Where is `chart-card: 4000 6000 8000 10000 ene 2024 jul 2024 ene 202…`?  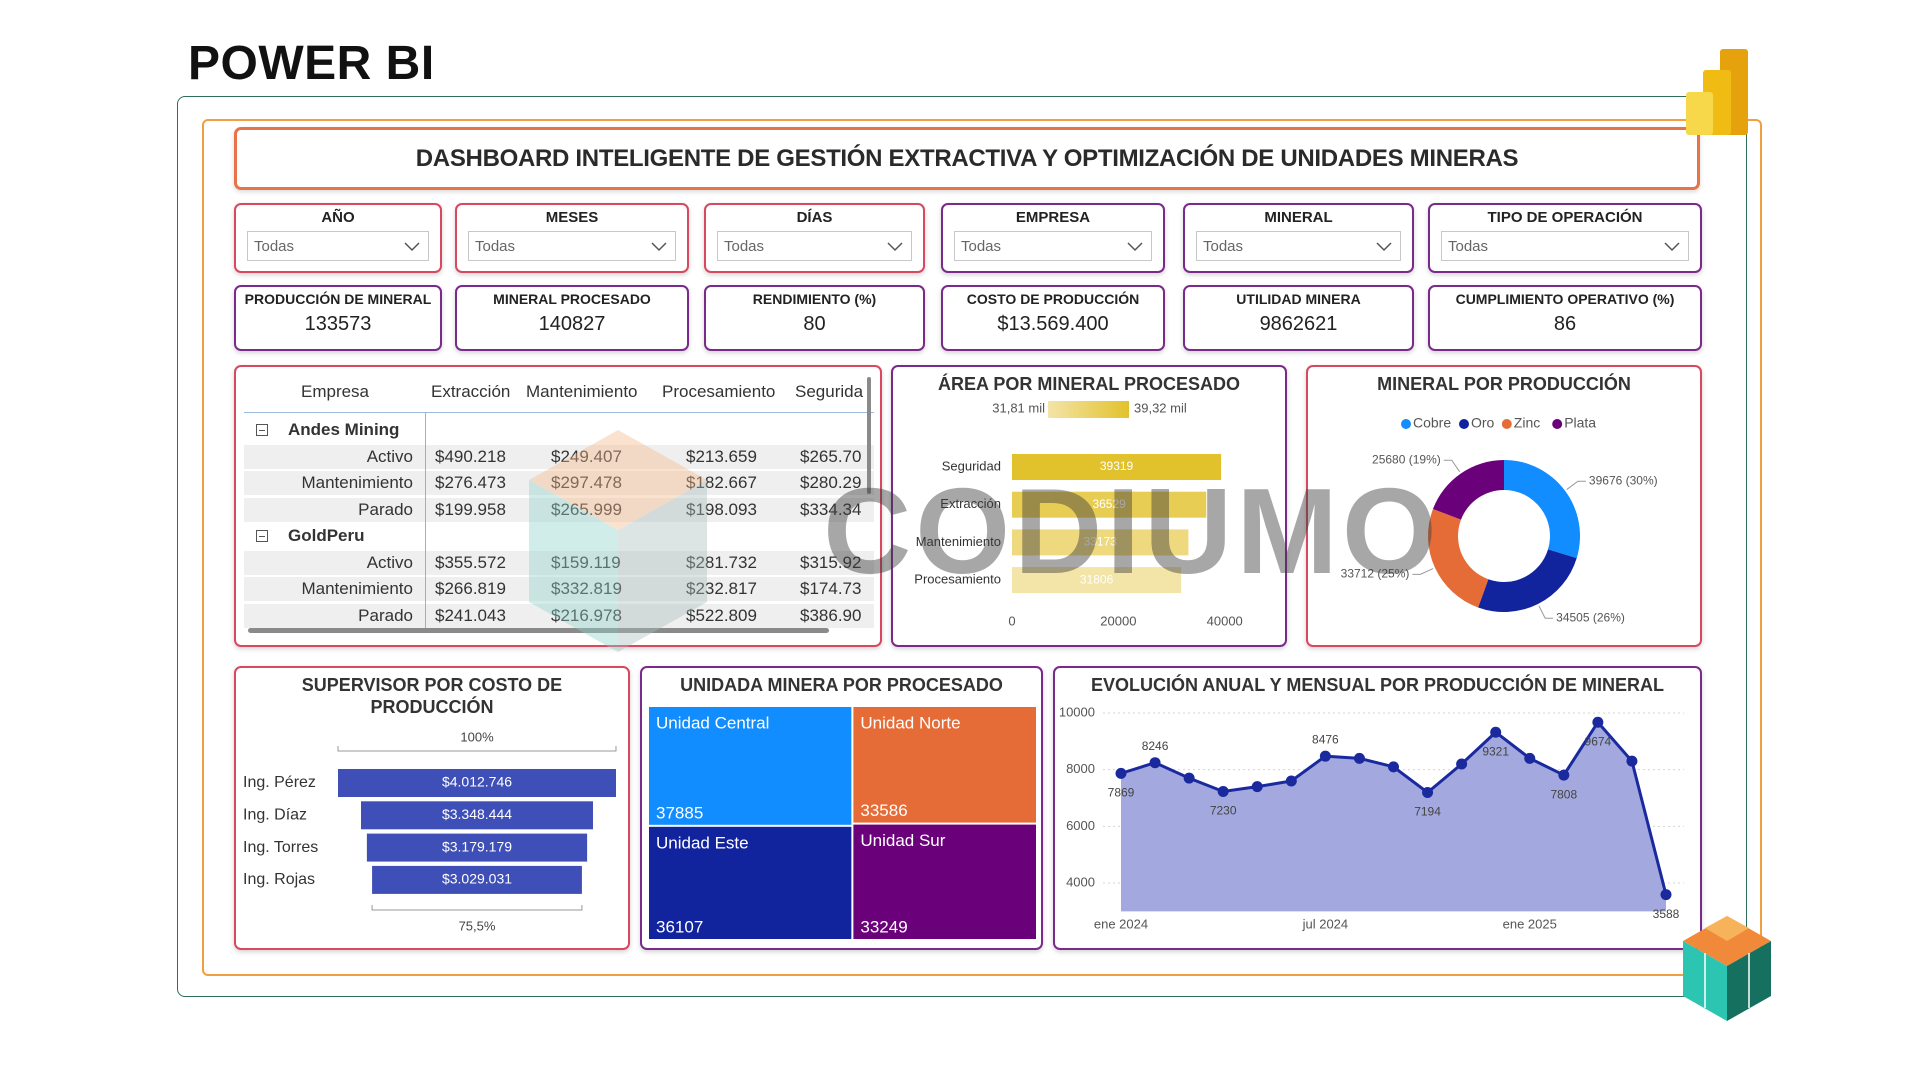 chart-card: 4000 6000 8000 10000 ene 2024 jul 2024 ene 202… is located at coordinates (1377, 808).